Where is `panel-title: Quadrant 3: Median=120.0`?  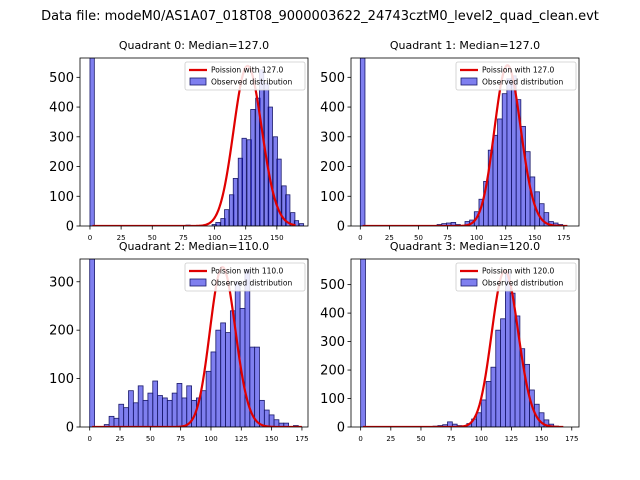
panel-title: Quadrant 3: Median=120.0 is located at coordinates (465, 246).